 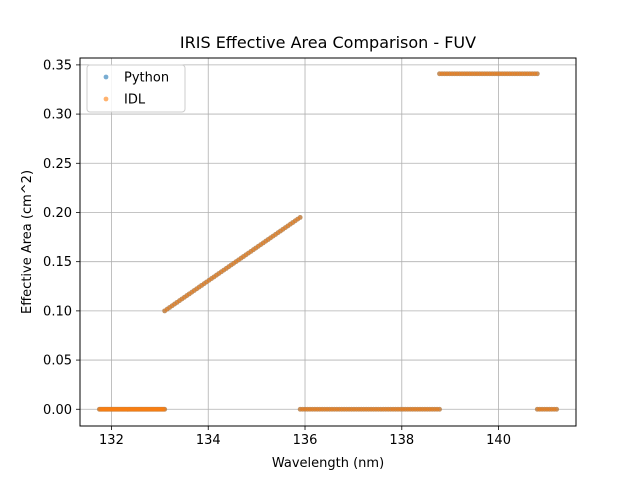 I want to click on y-tick-label: 0.00, so click(x=57, y=410).